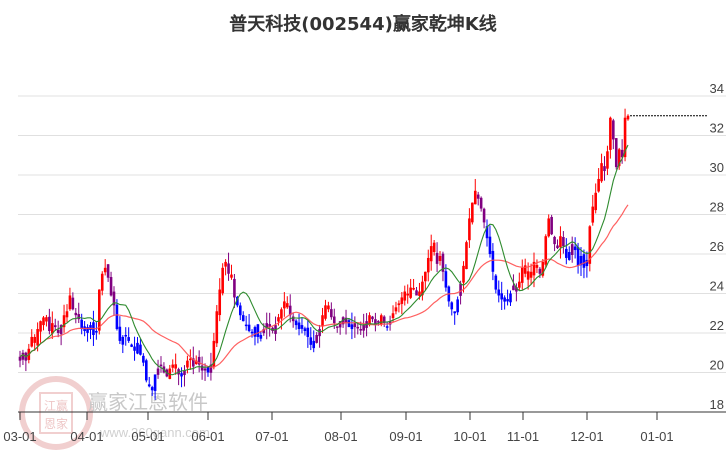 This screenshot has width=726, height=450. I want to click on watermark-seal-top: 江赢, so click(56, 405).